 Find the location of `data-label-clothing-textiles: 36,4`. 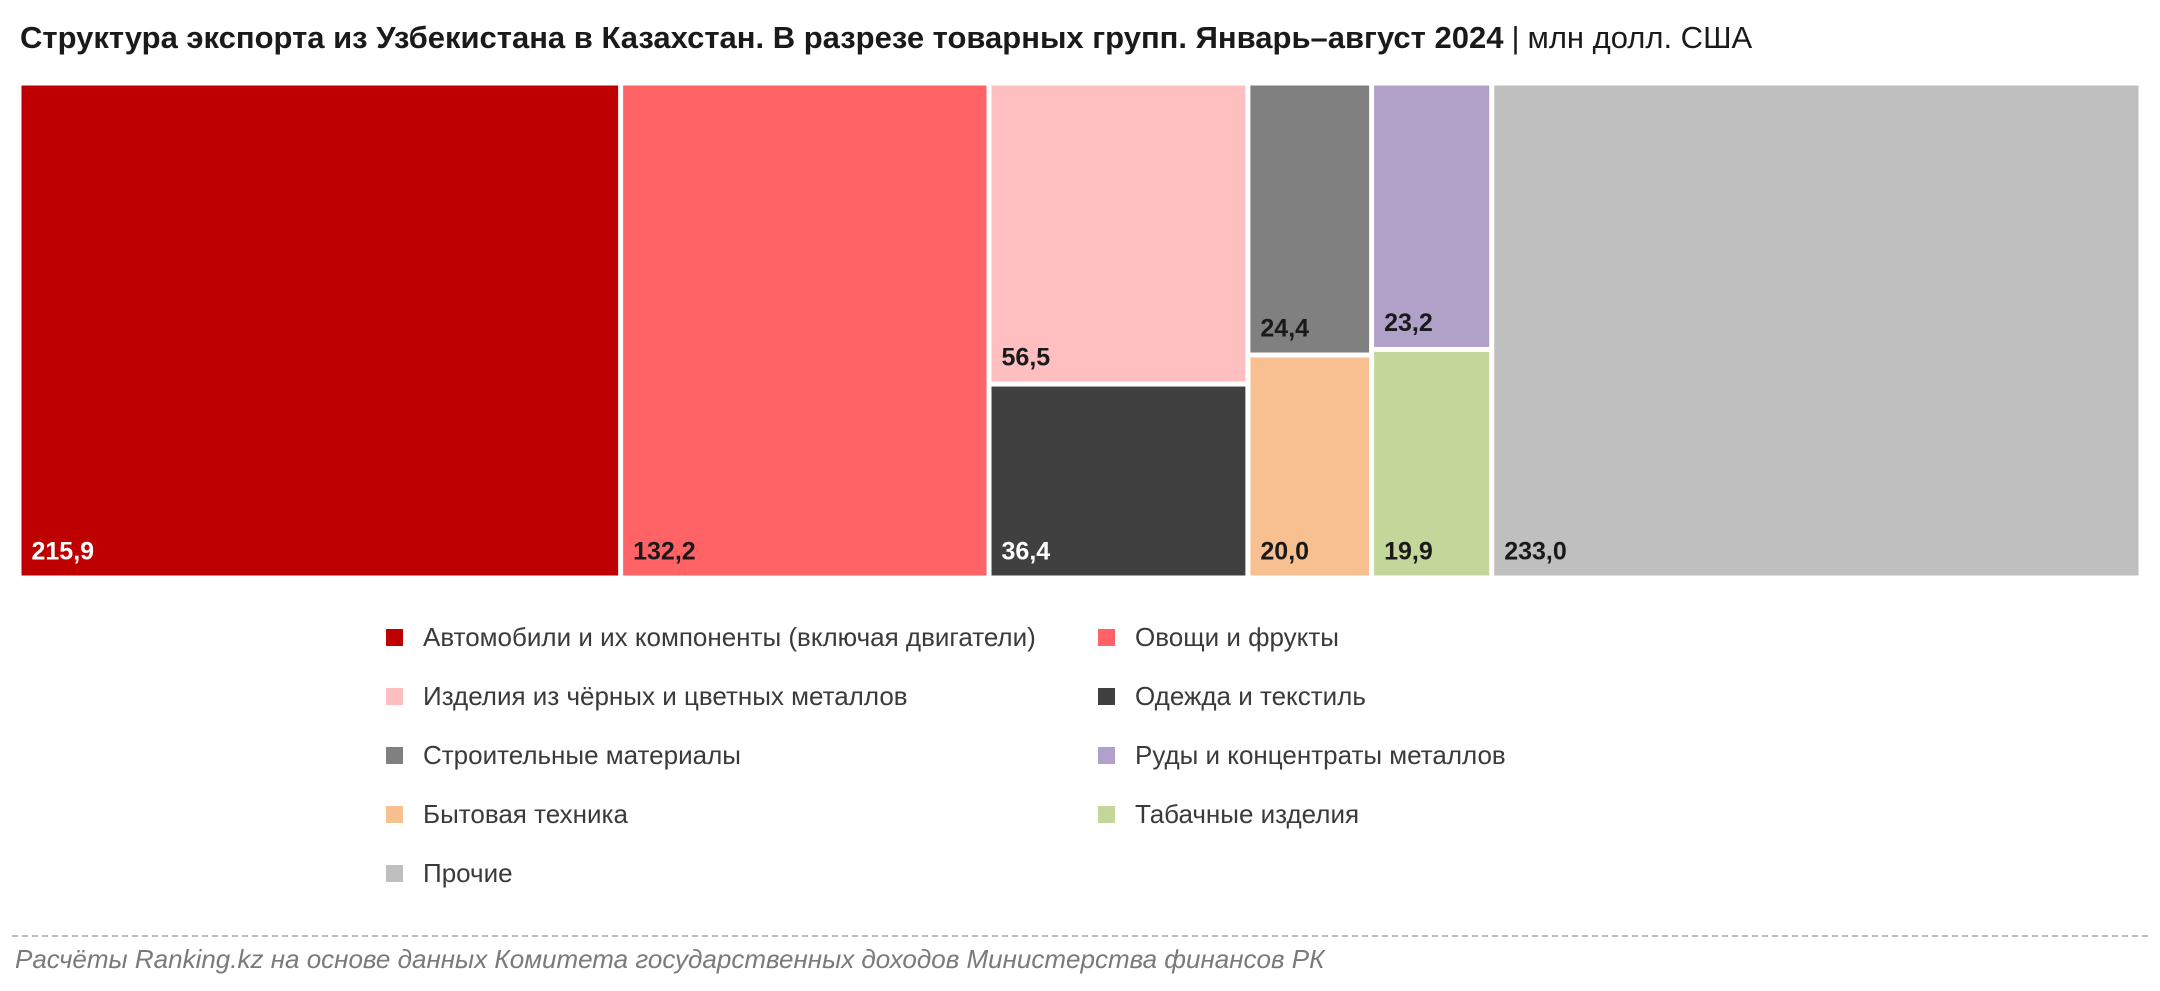

data-label-clothing-textiles: 36,4 is located at coordinates (1026, 552).